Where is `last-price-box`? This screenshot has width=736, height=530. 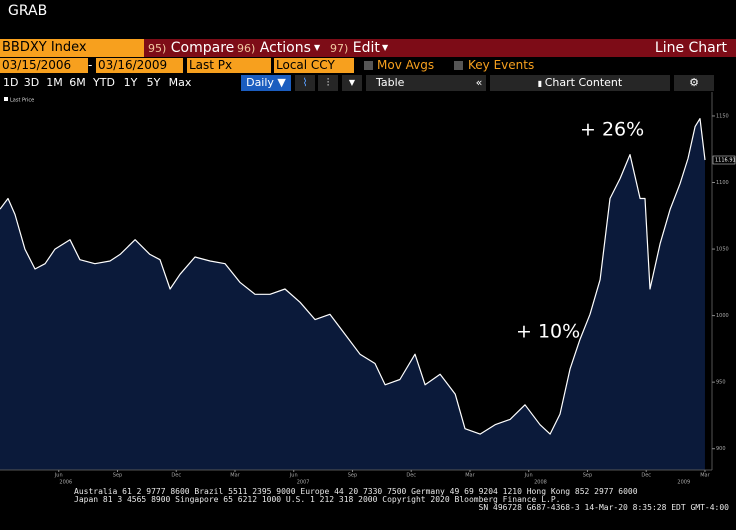 last-price-box is located at coordinates (724, 160).